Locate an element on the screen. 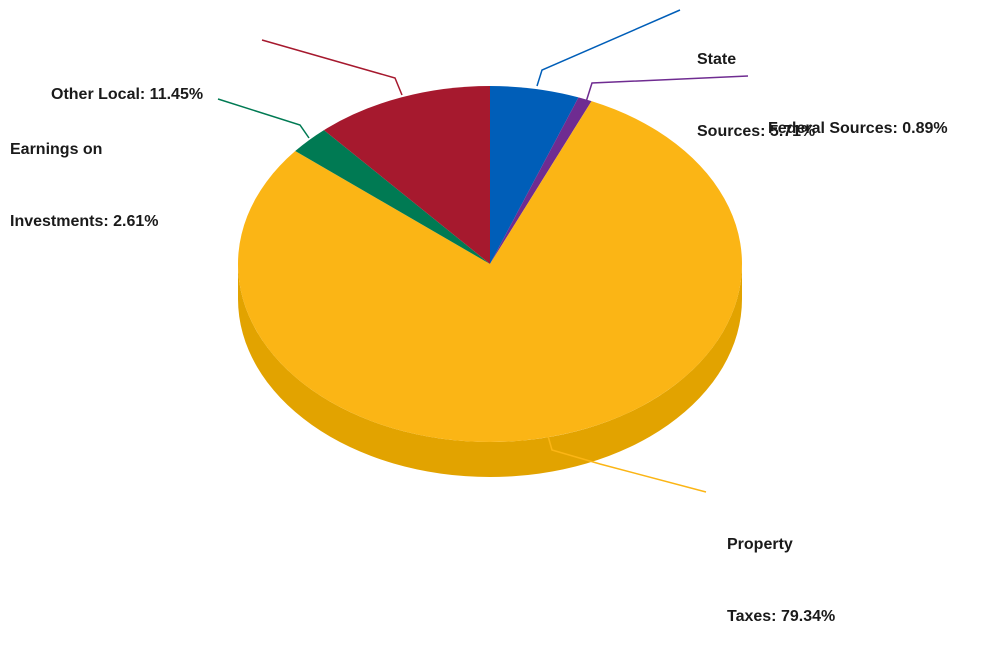 The width and height of the screenshot is (1000, 653). label-state-sources: State Sources: 5.71% is located at coordinates (756, 95).